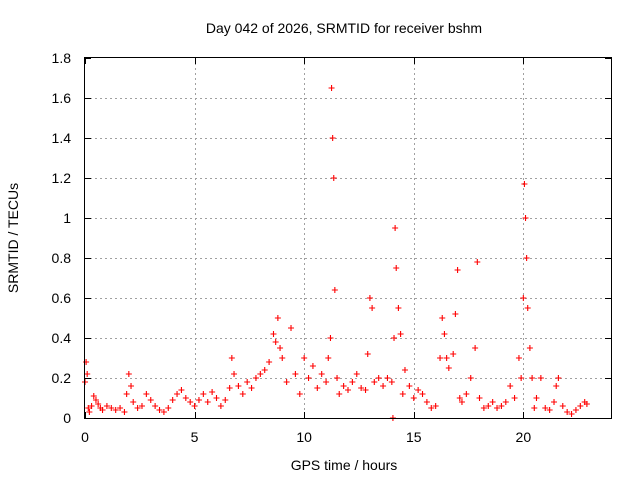 The height and width of the screenshot is (480, 640). What do you see at coordinates (62, 338) in the screenshot?
I see `y-tick-label: 0.4` at bounding box center [62, 338].